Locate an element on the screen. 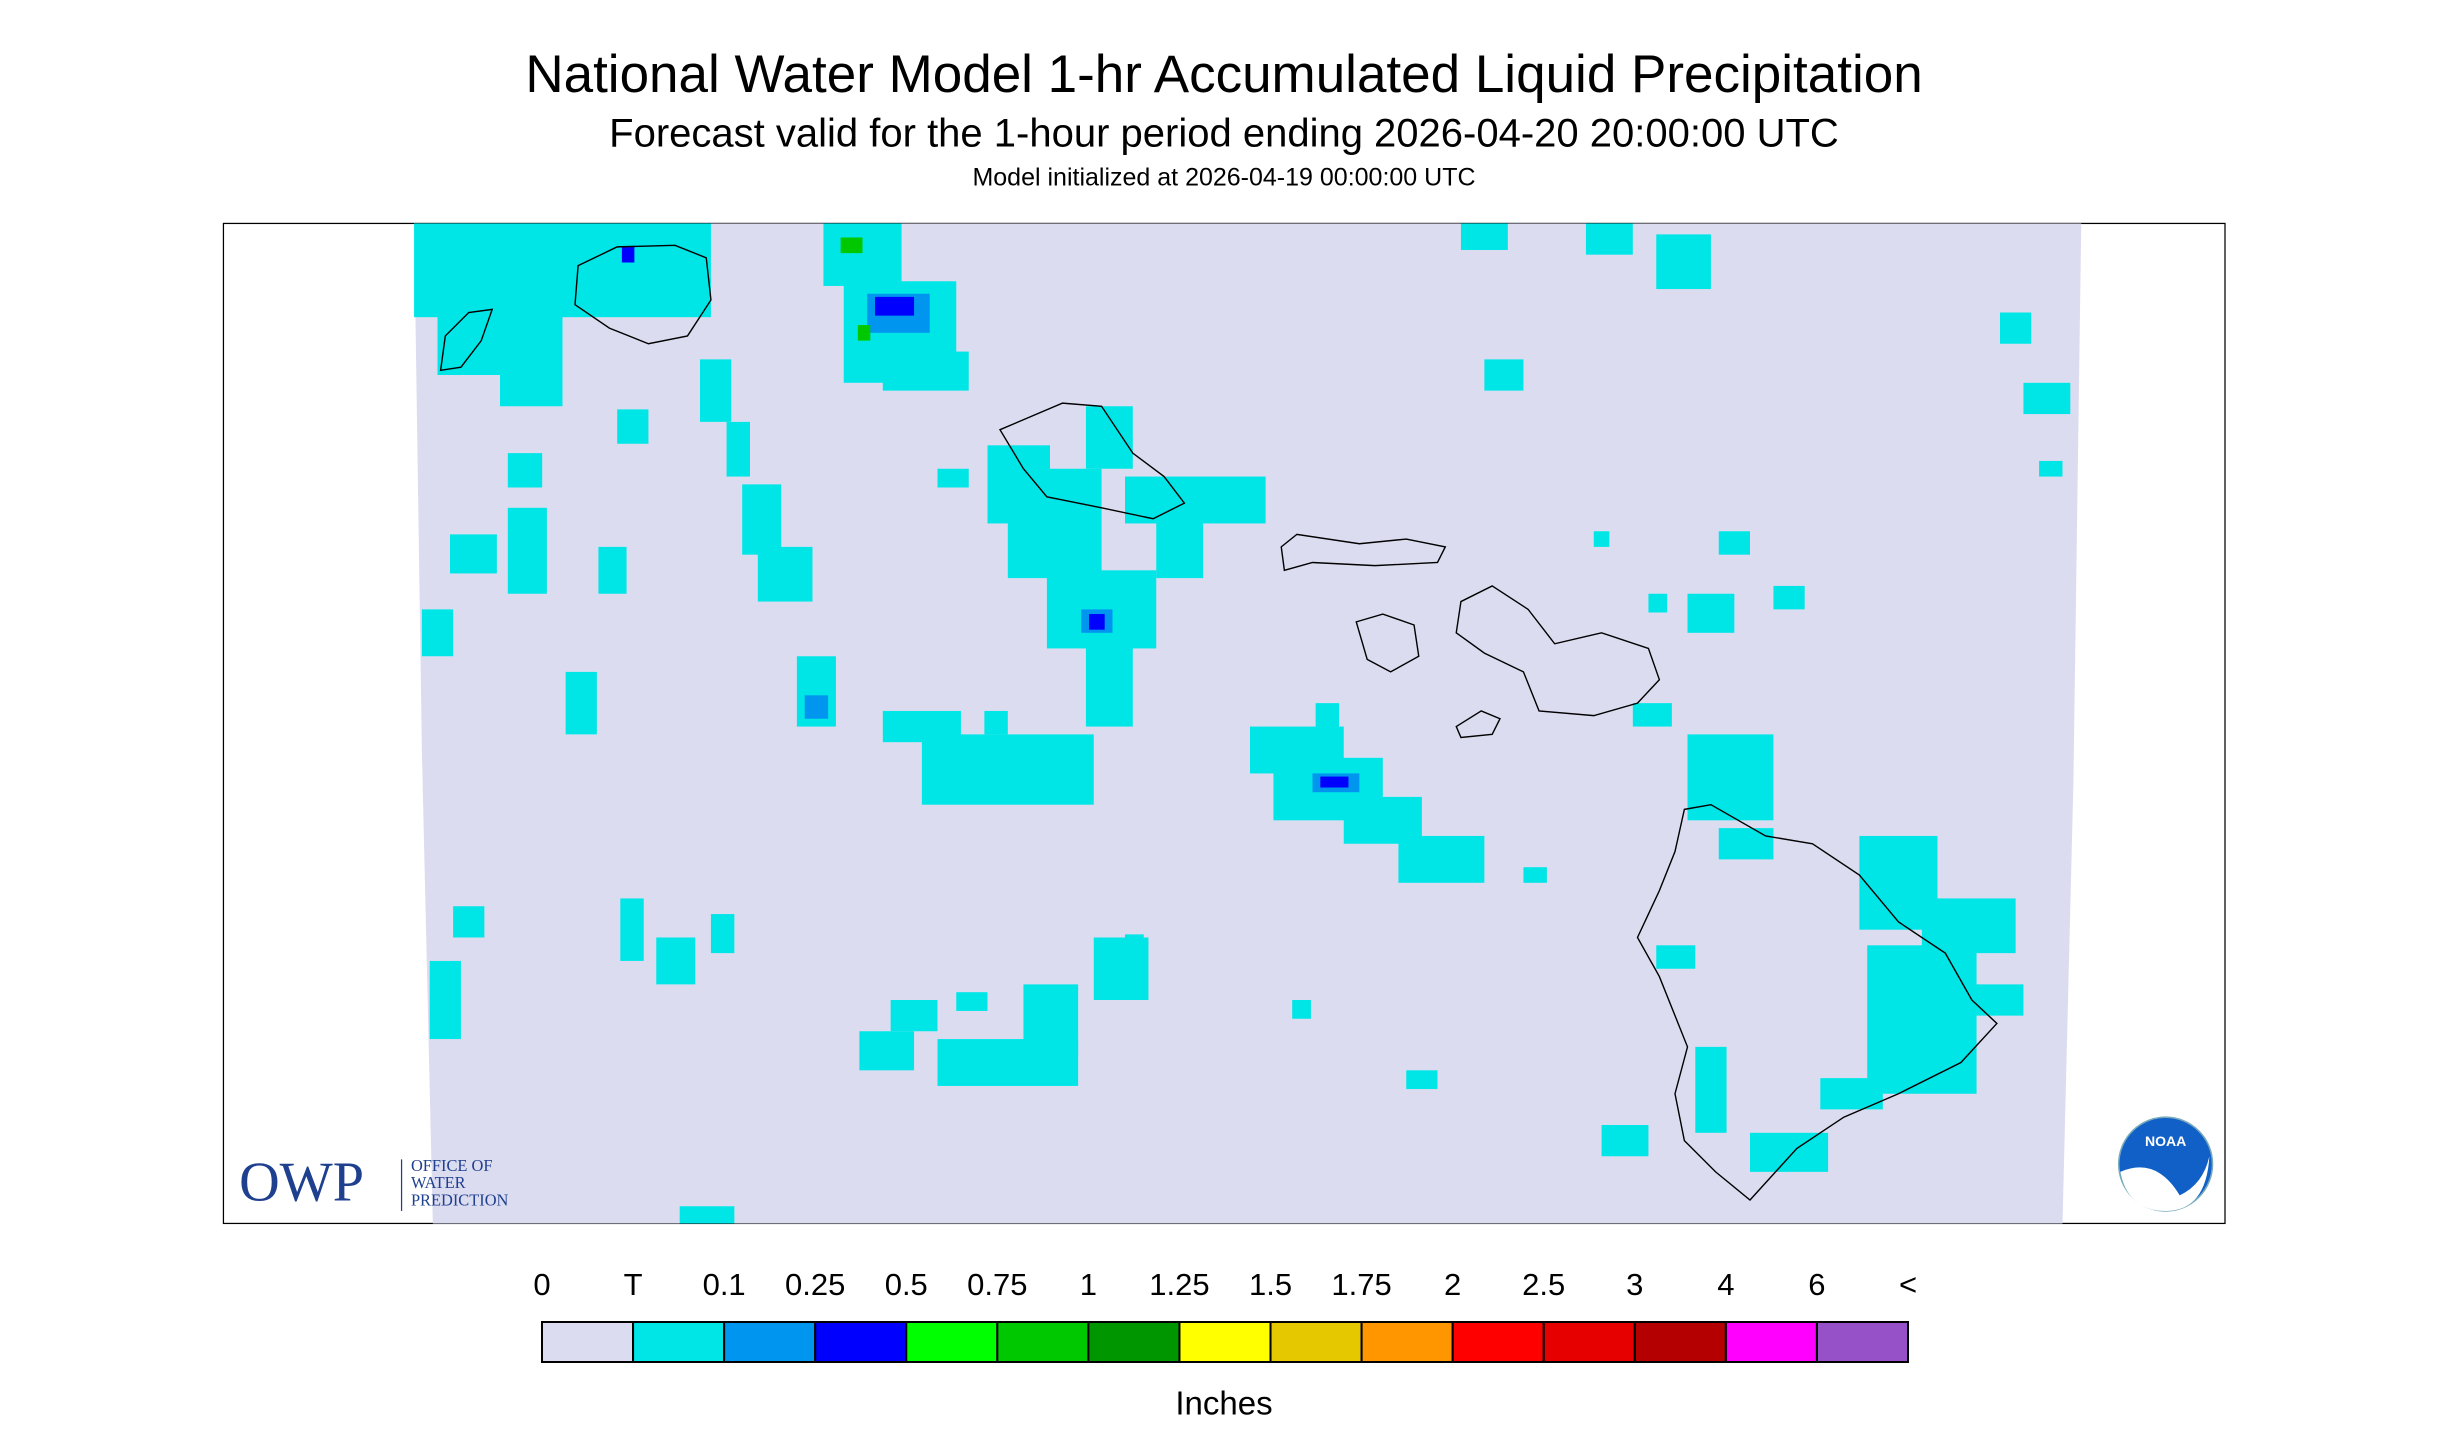 This screenshot has width=2448, height=1448. legend-label: 2 is located at coordinates (1452, 1284).